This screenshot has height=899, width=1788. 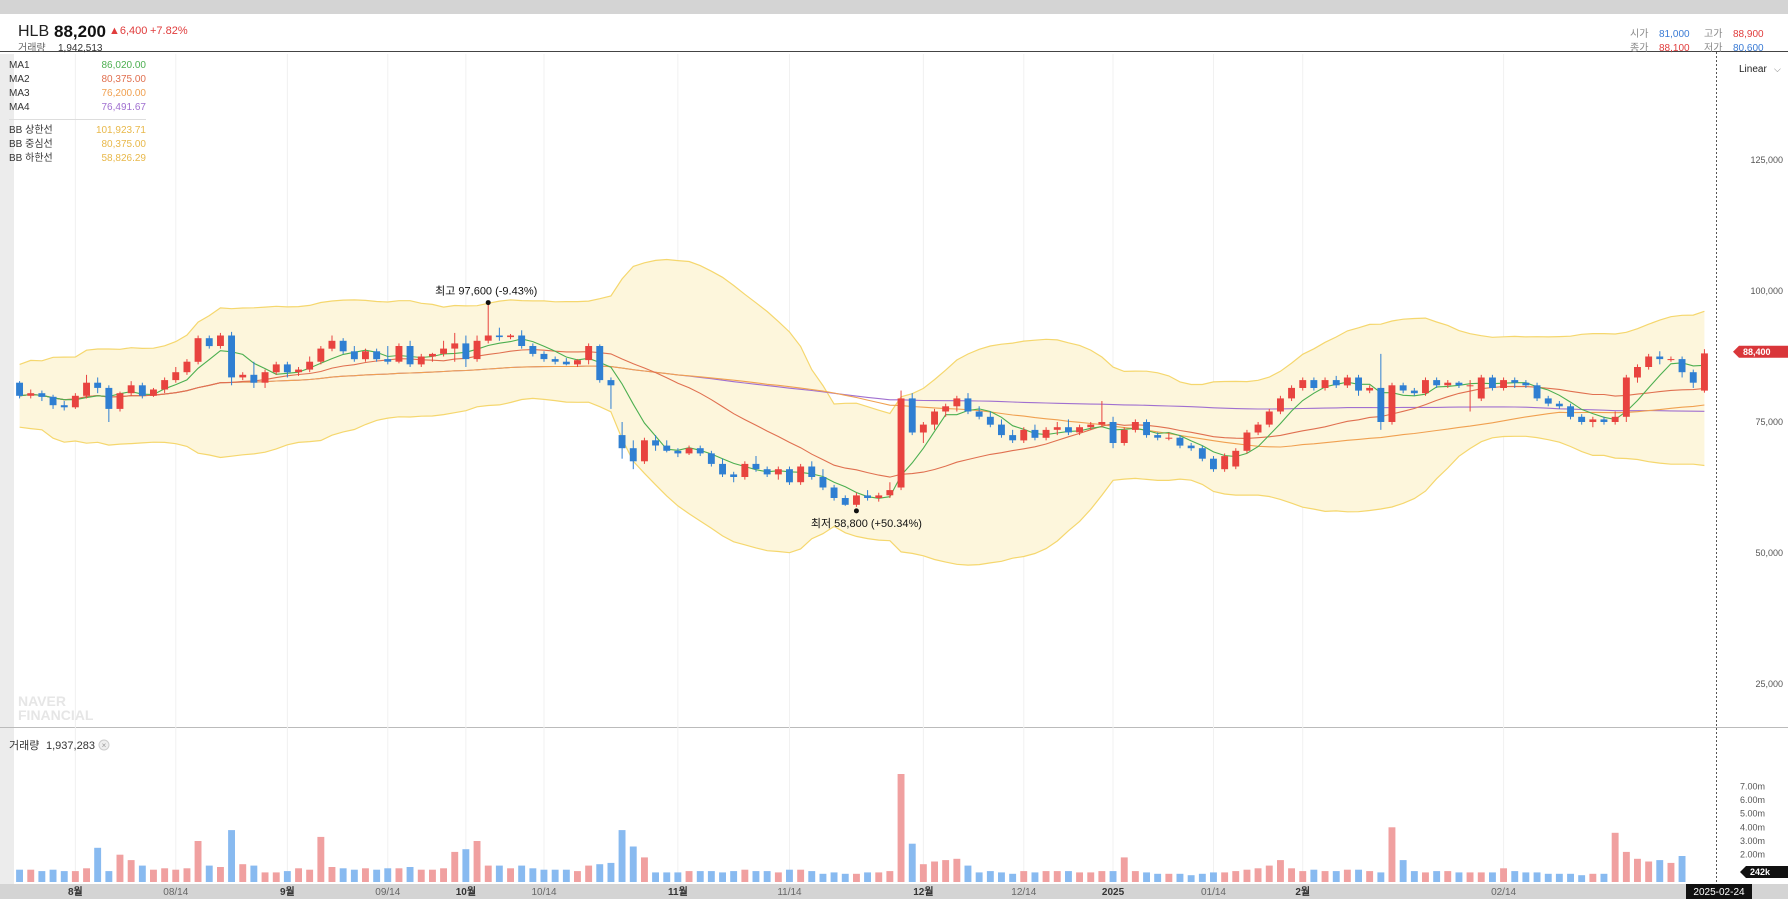 I want to click on close-icon: ×, so click(x=104, y=745).